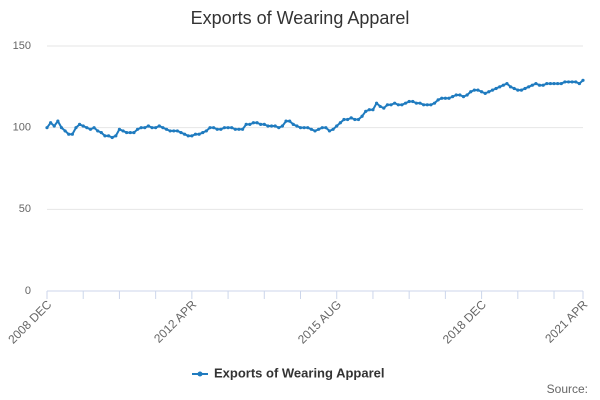 This screenshot has height=400, width=600. What do you see at coordinates (28, 291) in the screenshot?
I see `y-tick-label: 0` at bounding box center [28, 291].